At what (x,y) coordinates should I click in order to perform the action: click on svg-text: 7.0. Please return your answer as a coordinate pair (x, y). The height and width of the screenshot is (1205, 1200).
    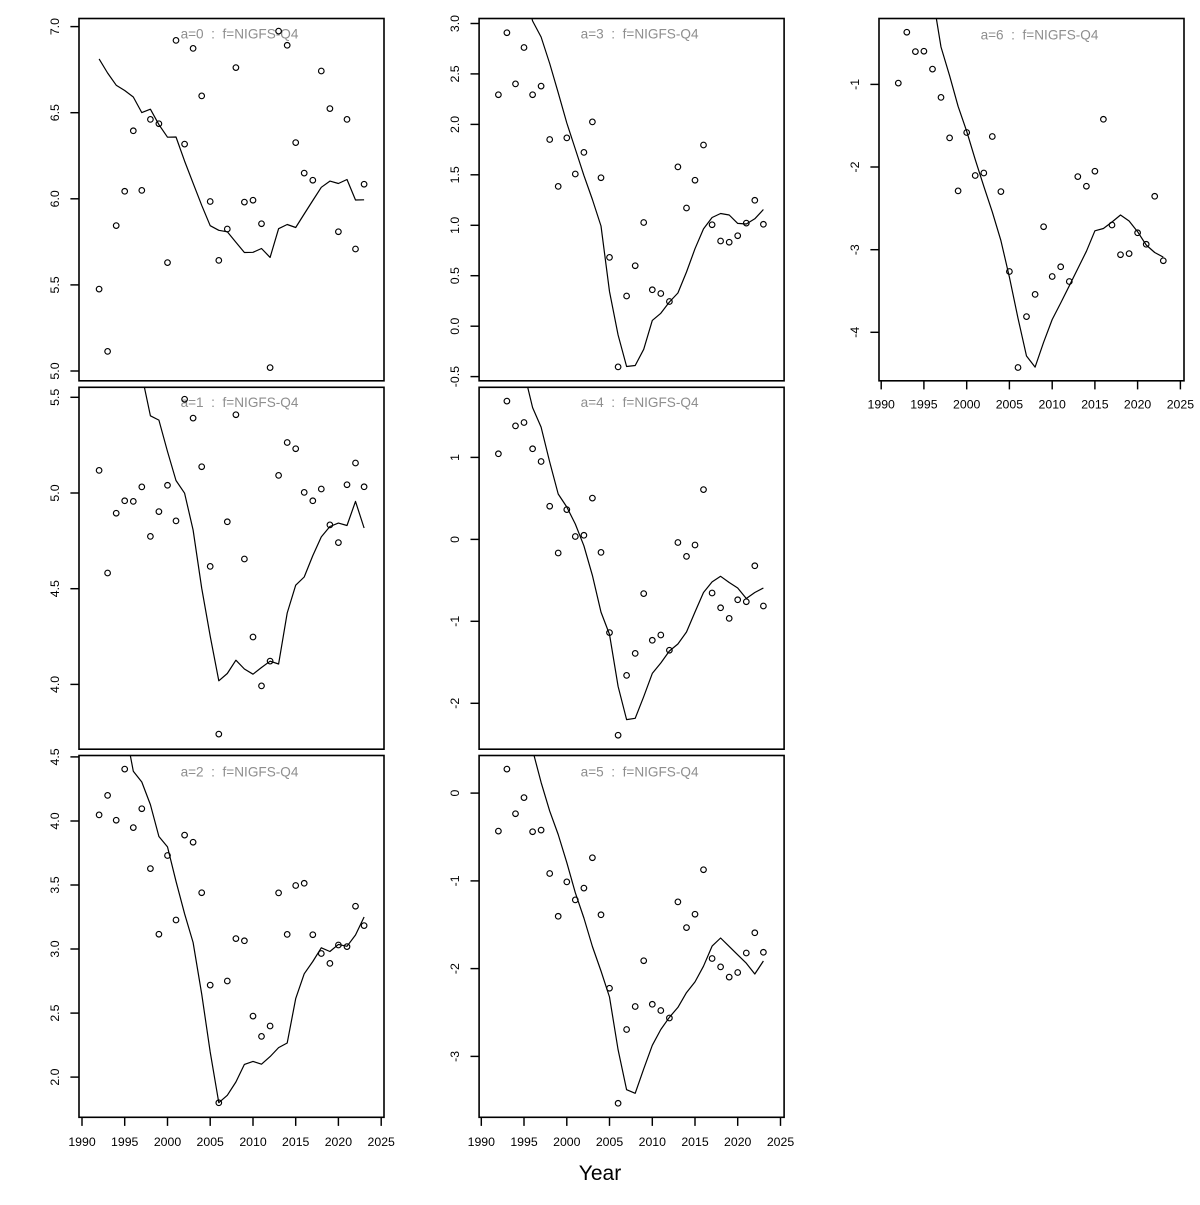
    Looking at the image, I should click on (55, 26).